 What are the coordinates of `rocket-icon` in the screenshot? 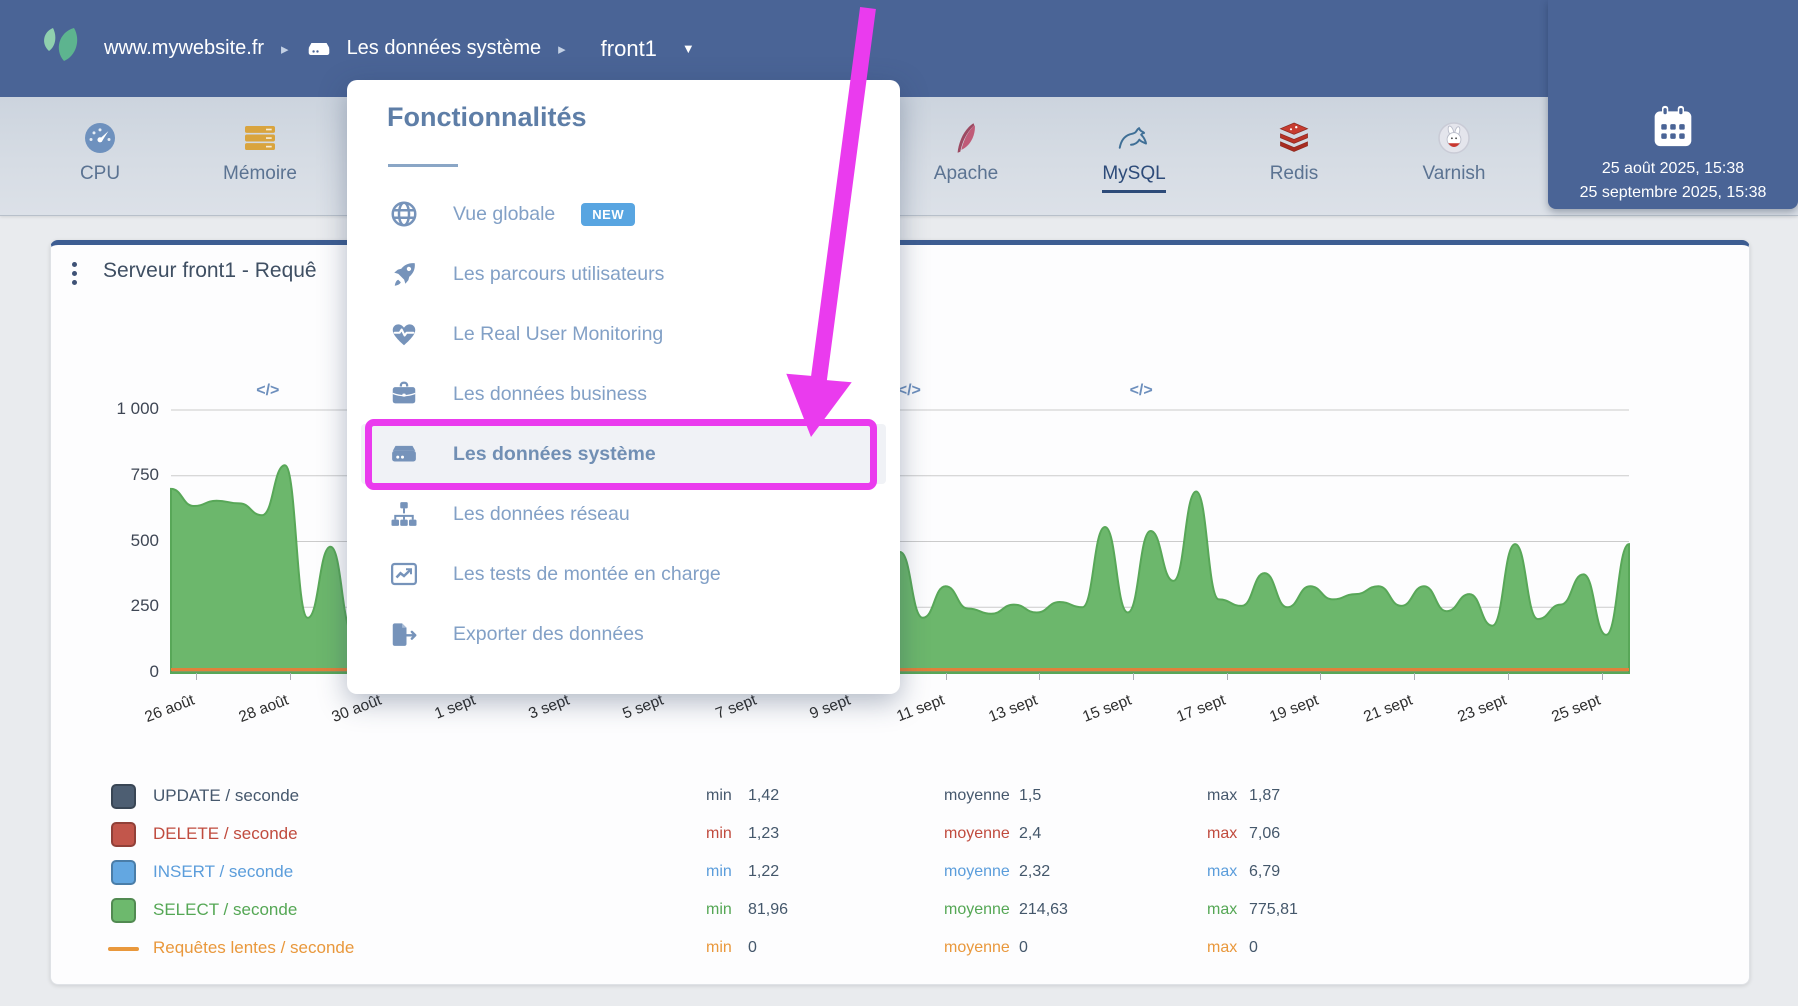 It's located at (404, 274).